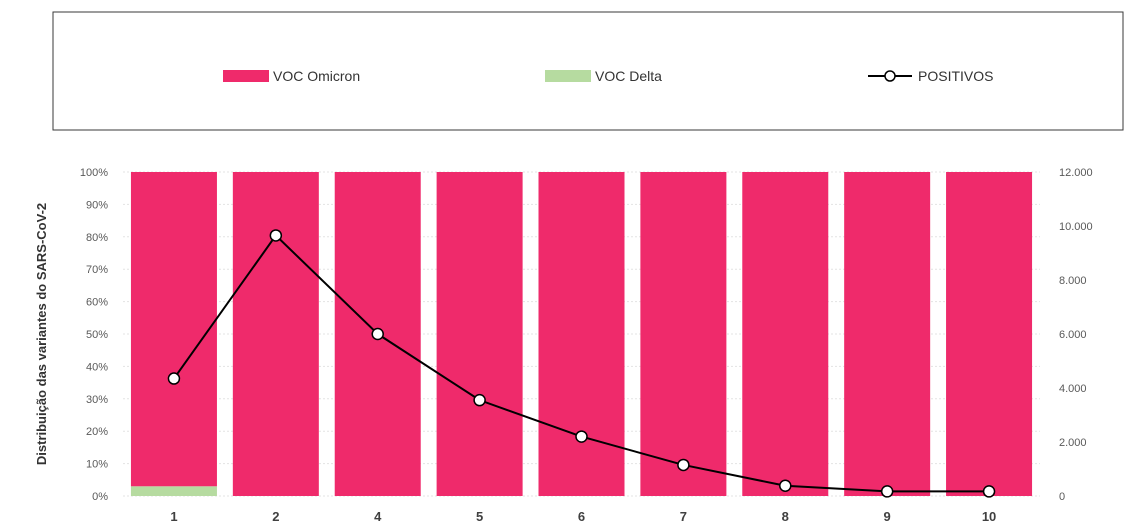  What do you see at coordinates (1062, 497) in the screenshot?
I see `y-tick-right: 0` at bounding box center [1062, 497].